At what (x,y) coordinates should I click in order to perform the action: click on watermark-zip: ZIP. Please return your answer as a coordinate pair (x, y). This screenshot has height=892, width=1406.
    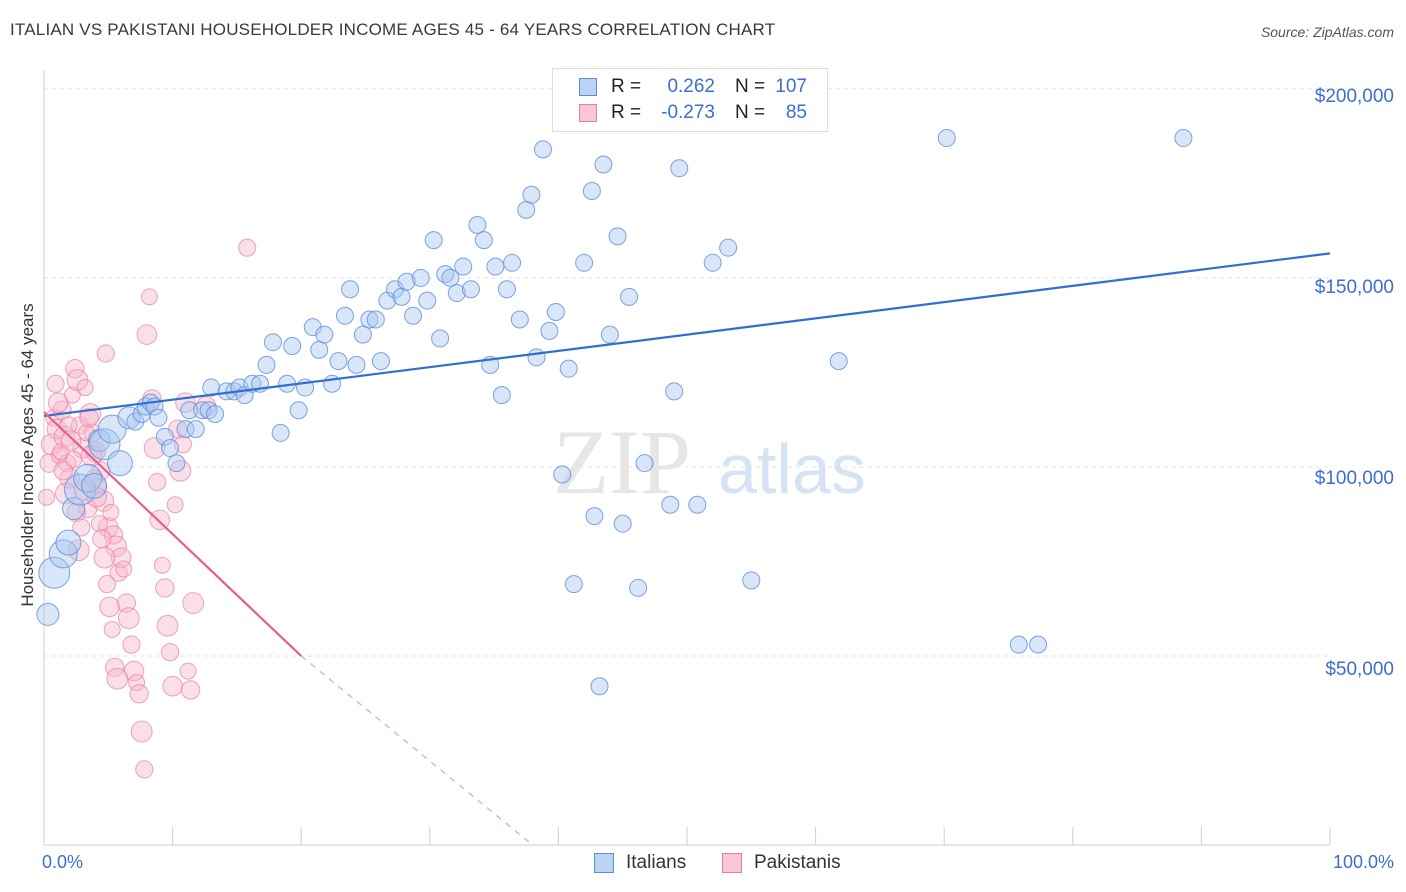
    Looking at the image, I should click on (622, 462).